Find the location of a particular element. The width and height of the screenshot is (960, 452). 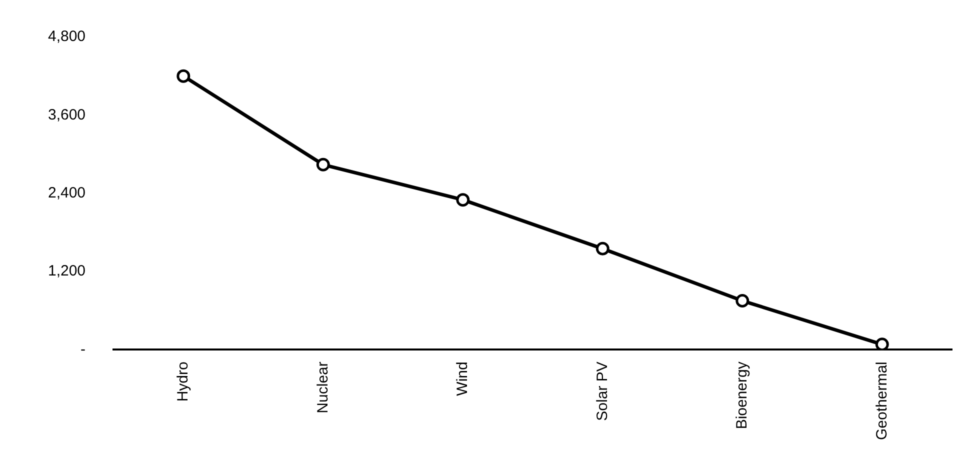

x-tick-label: Hydro is located at coordinates (183, 382).